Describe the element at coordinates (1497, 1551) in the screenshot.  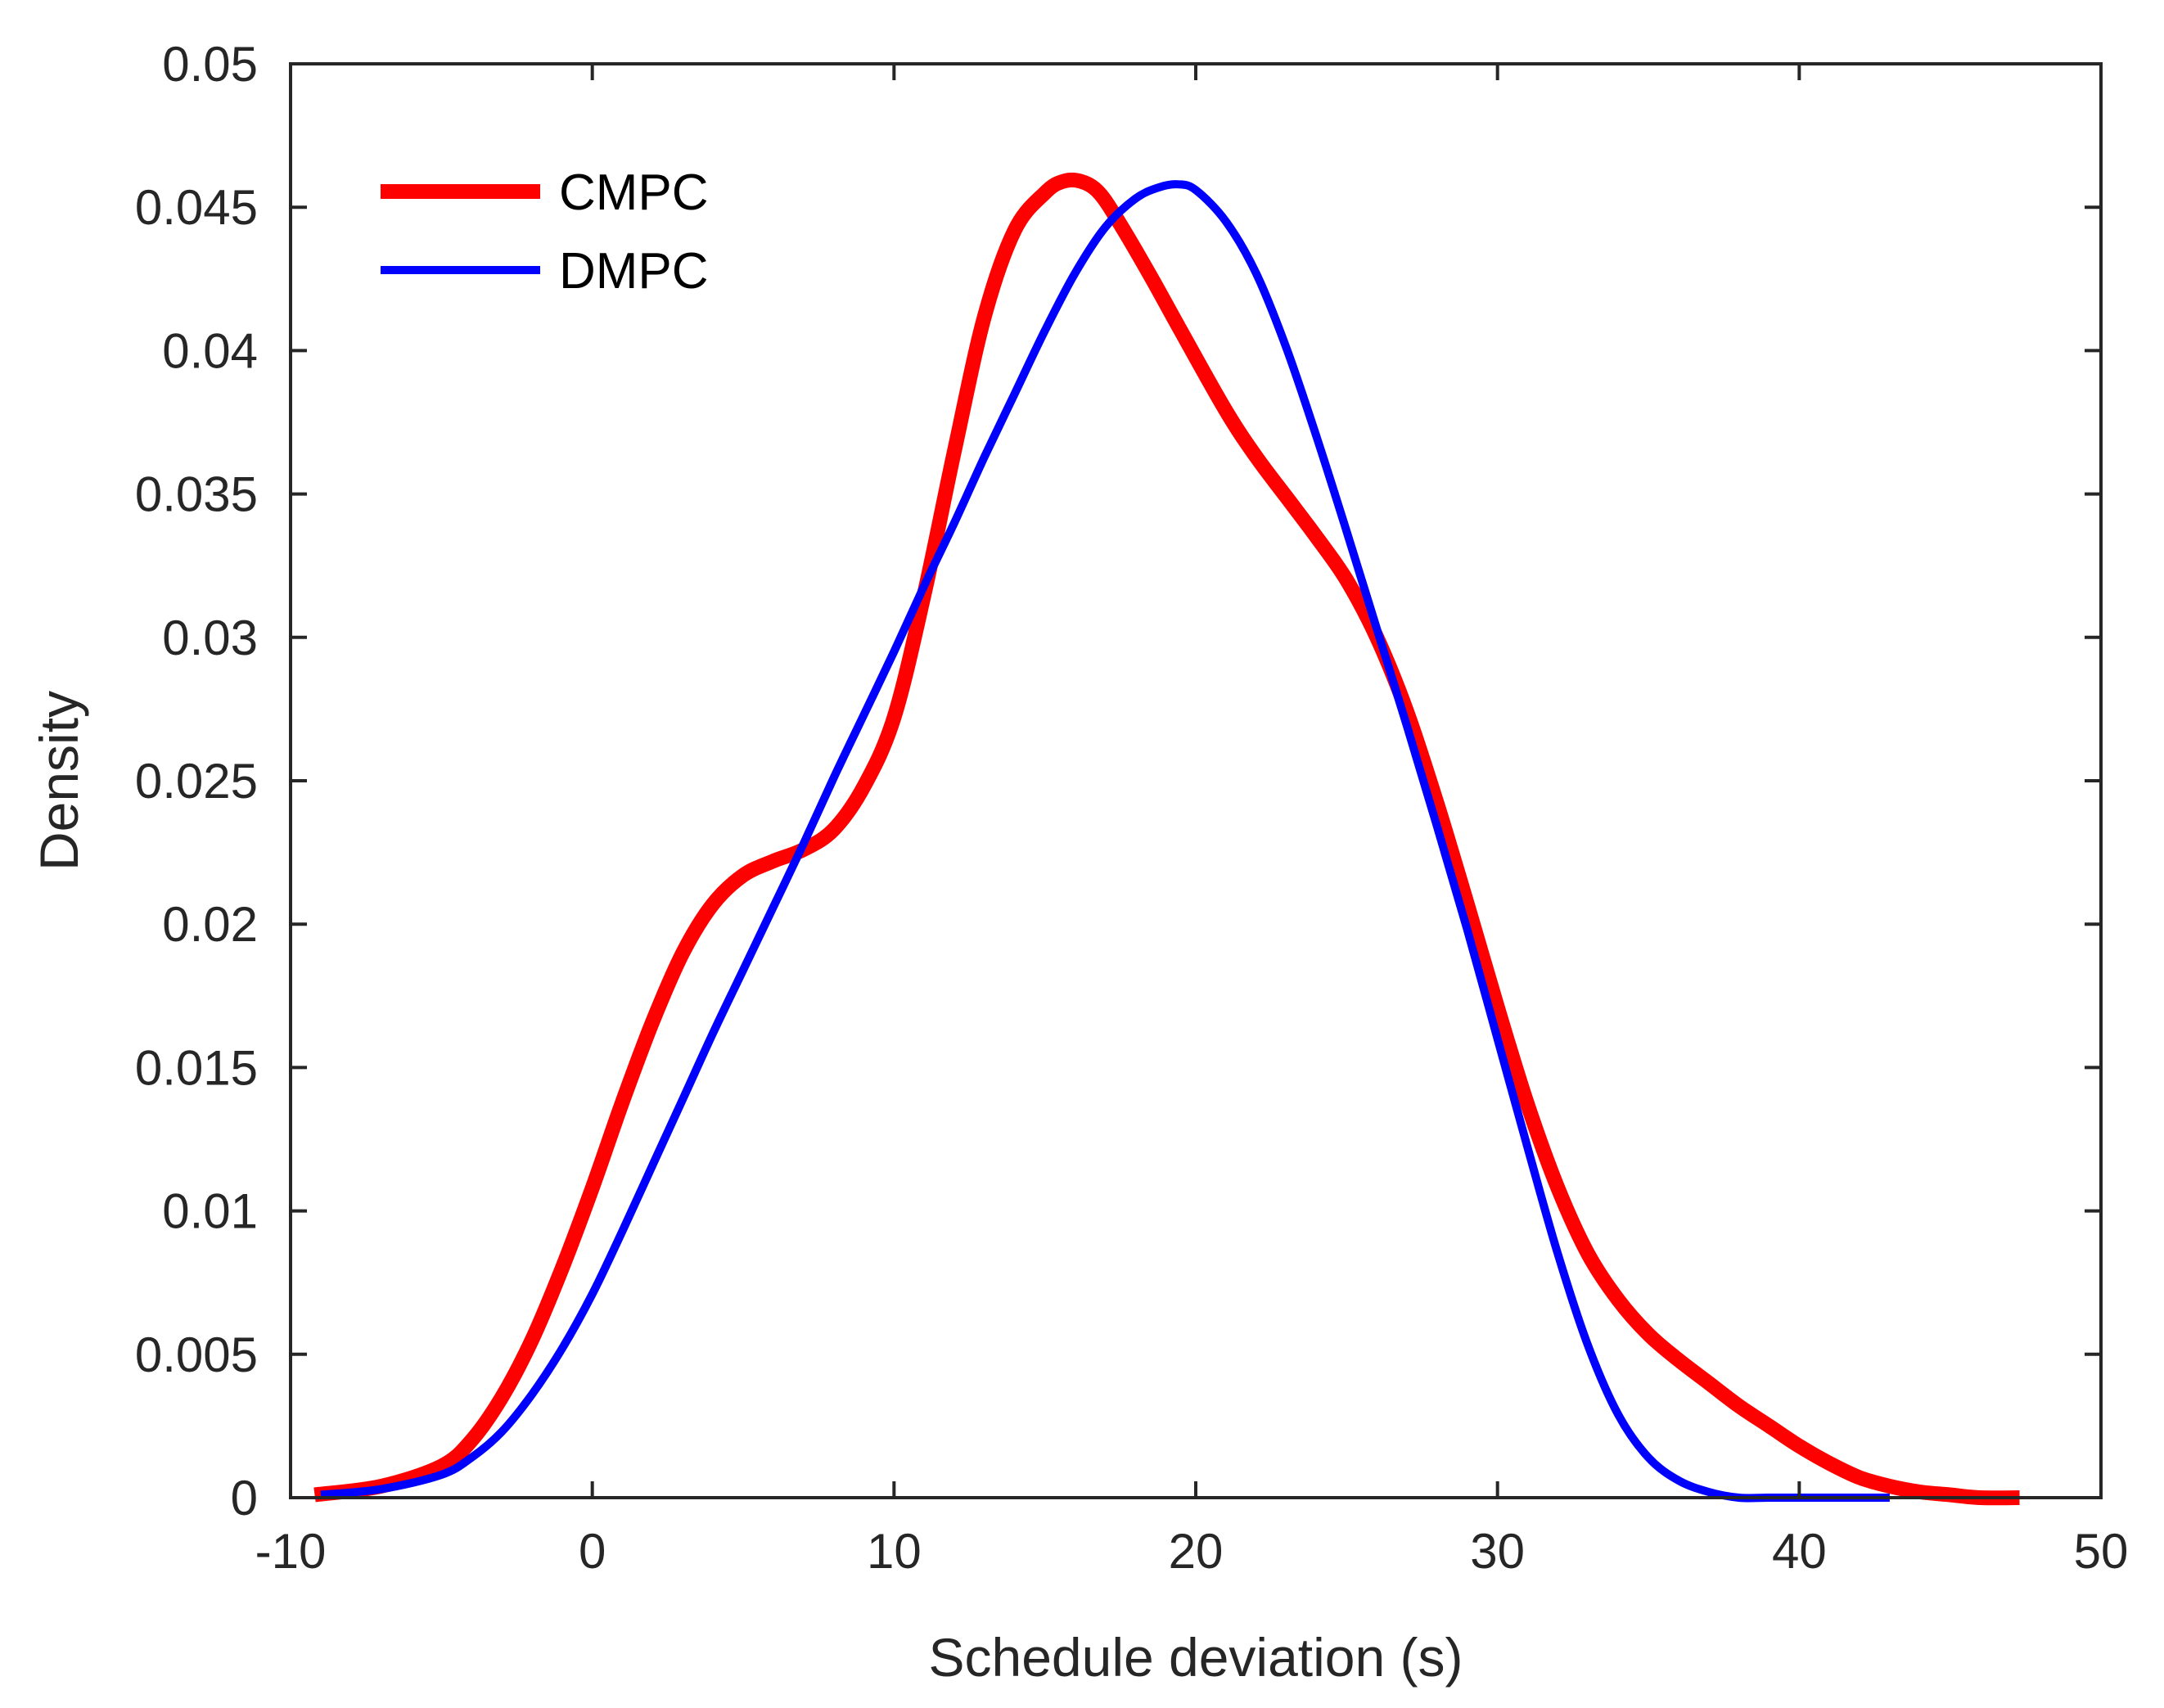
I see `x-tick-label: 30` at that location.